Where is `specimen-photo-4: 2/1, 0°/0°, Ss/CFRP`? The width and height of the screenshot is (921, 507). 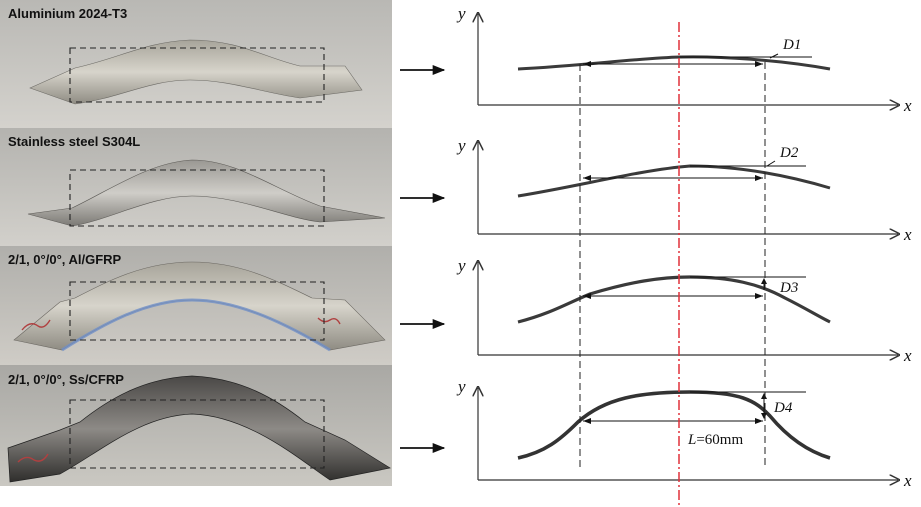 specimen-photo-4: 2/1, 0°/0°, Ss/CFRP is located at coordinates (196, 425).